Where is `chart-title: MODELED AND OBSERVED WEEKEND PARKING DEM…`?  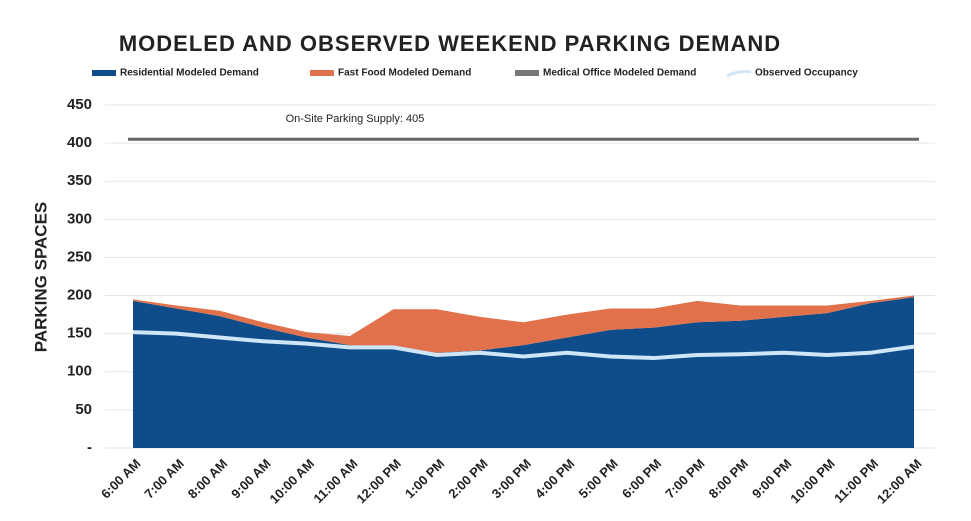
chart-title: MODELED AND OBSERVED WEEKEND PARKING DEM… is located at coordinates (450, 43).